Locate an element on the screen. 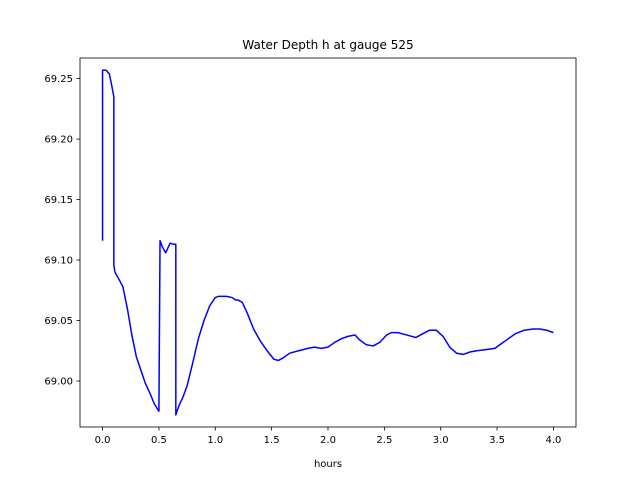 This screenshot has width=640, height=480. x-tick-label: 0.0 is located at coordinates (103, 440).